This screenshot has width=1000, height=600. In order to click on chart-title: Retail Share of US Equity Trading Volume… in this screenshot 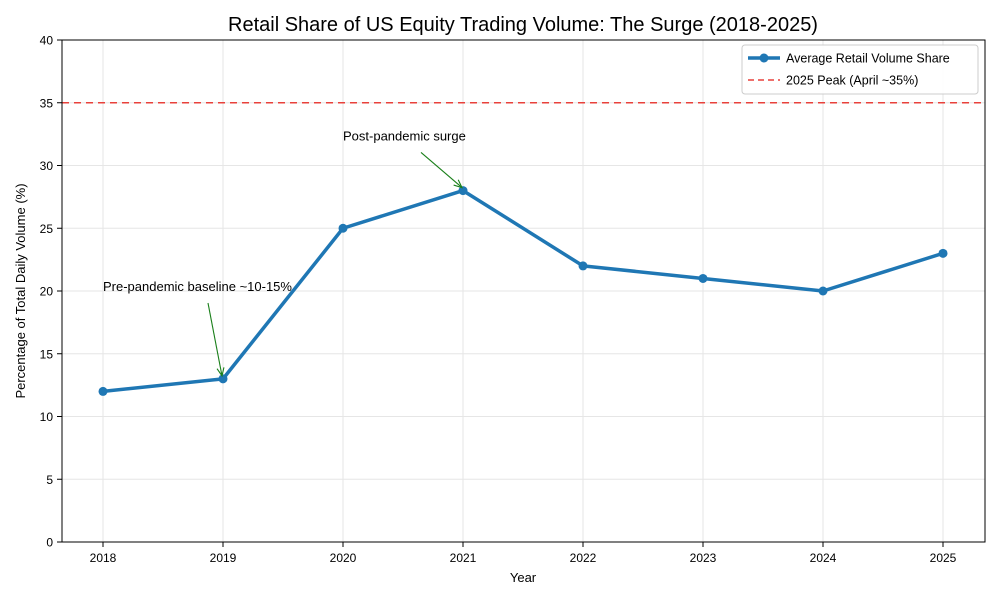, I will do `click(523, 25)`.